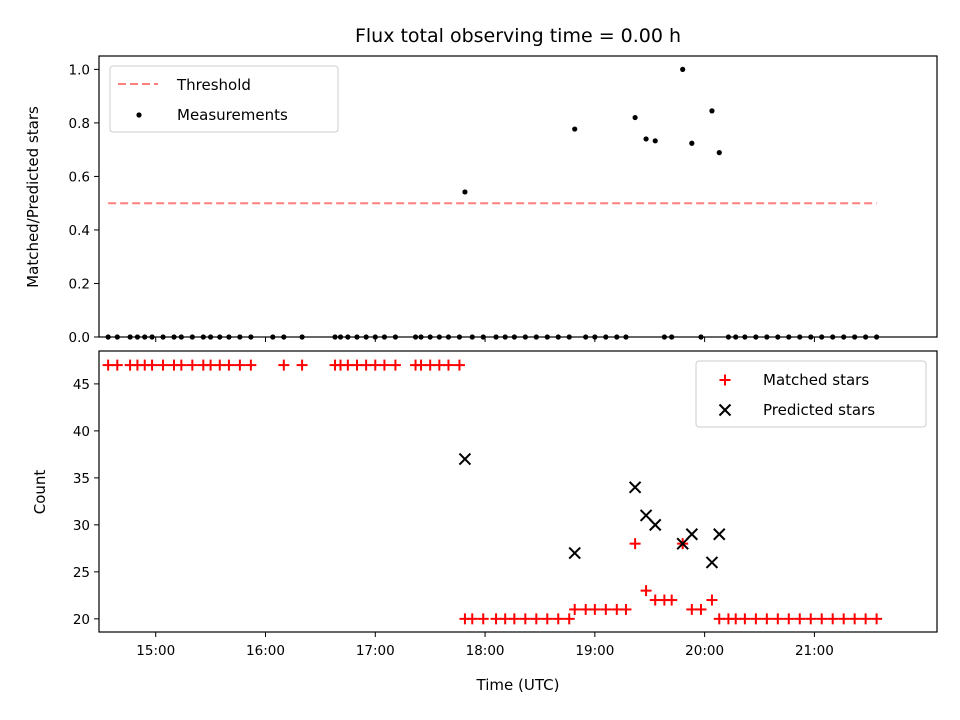  What do you see at coordinates (79, 124) in the screenshot?
I see `top-y-tick-label: 0.8` at bounding box center [79, 124].